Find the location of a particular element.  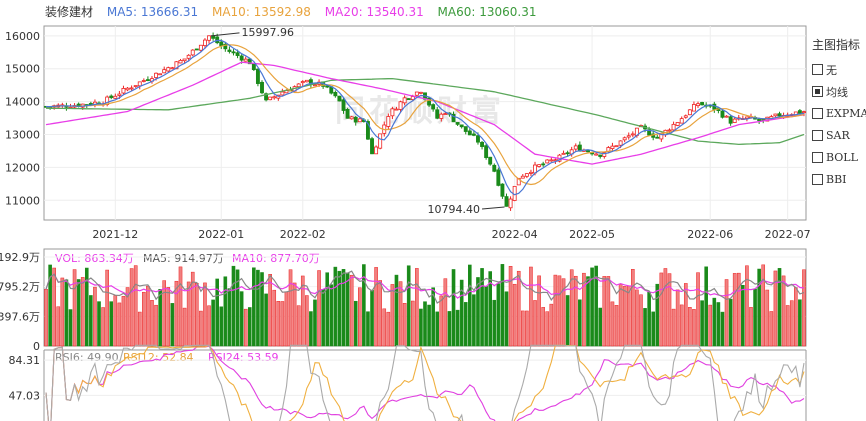

indicator-option-0: 无 is located at coordinates (839, 69).